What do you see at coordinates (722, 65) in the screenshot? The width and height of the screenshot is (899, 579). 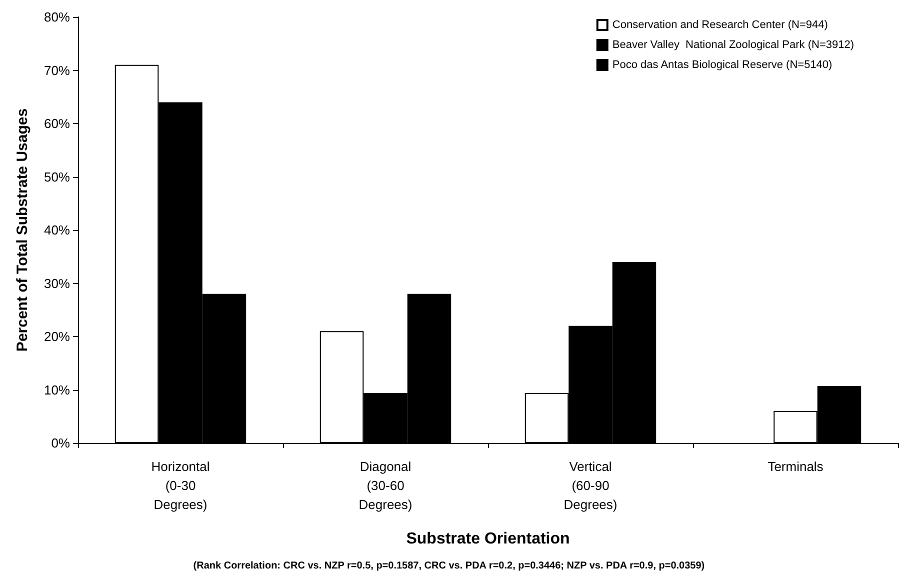 I see `legend-label: Poco das Antas Biological Reserve (N=5140)` at bounding box center [722, 65].